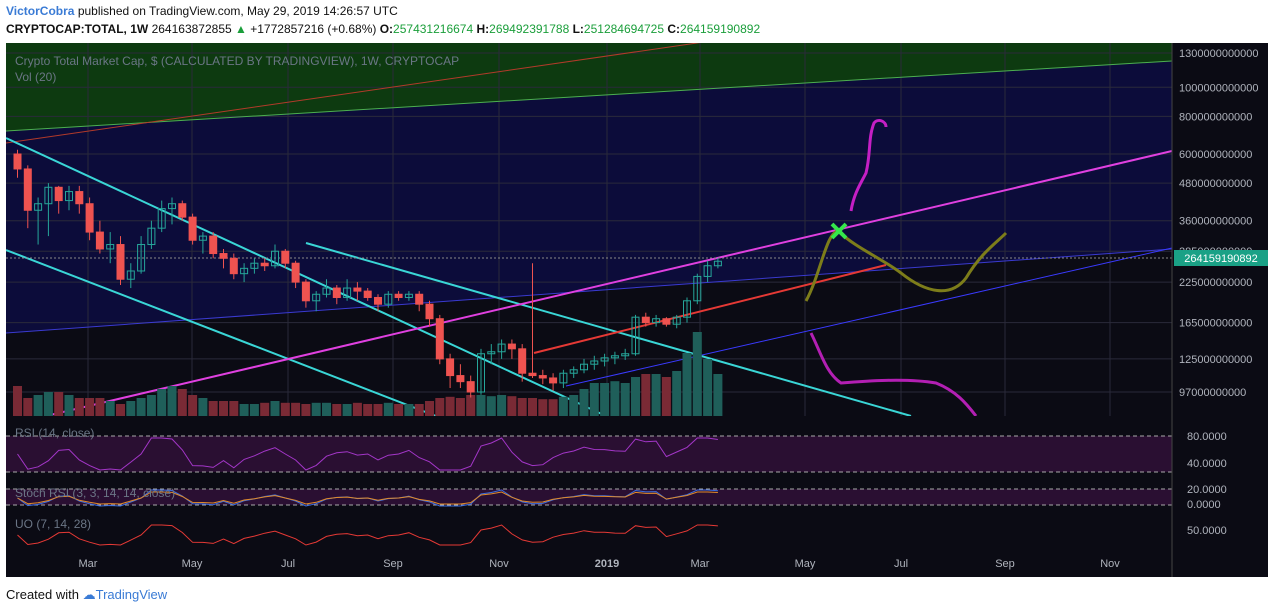  What do you see at coordinates (607, 564) in the screenshot?
I see `time-tick-label: 2019` at bounding box center [607, 564].